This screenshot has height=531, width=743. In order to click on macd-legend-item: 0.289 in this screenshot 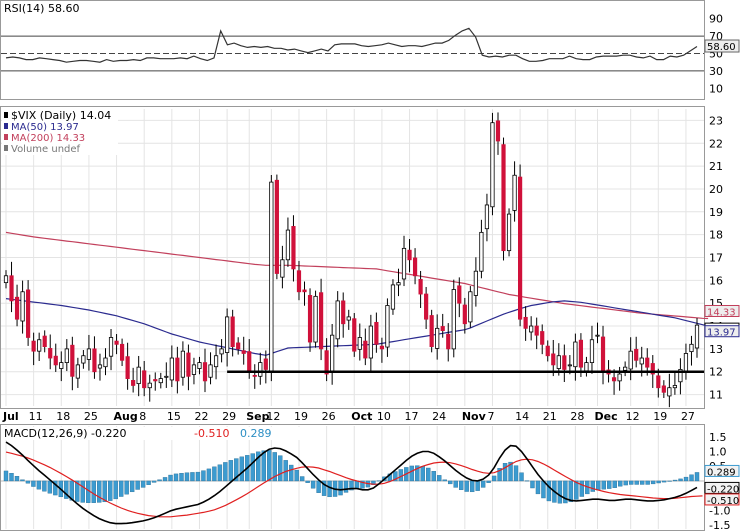, I will do `click(256, 433)`.